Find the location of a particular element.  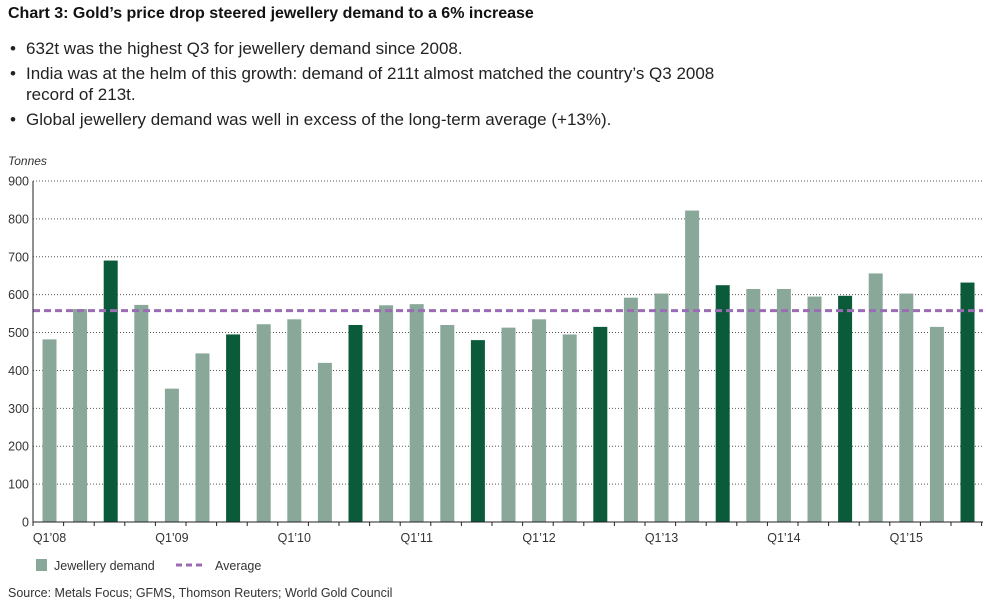

legend: Jewellery demand Average is located at coordinates (148, 566).